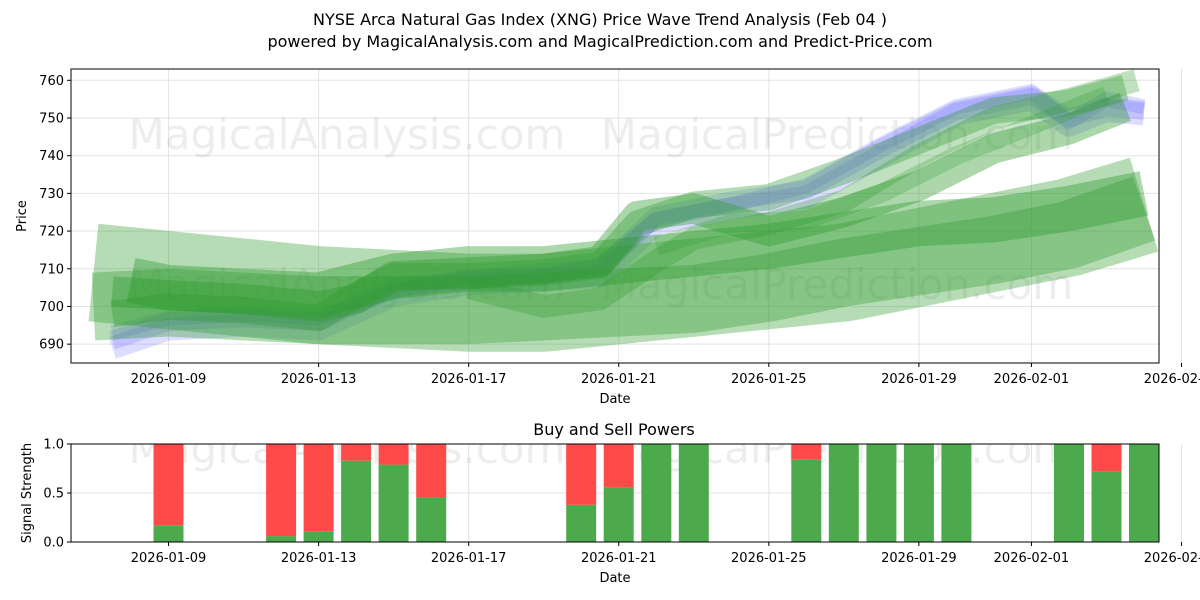 The image size is (1200, 600). What do you see at coordinates (27, 493) in the screenshot?
I see `signal-y-axis-label: Signal Strength` at bounding box center [27, 493].